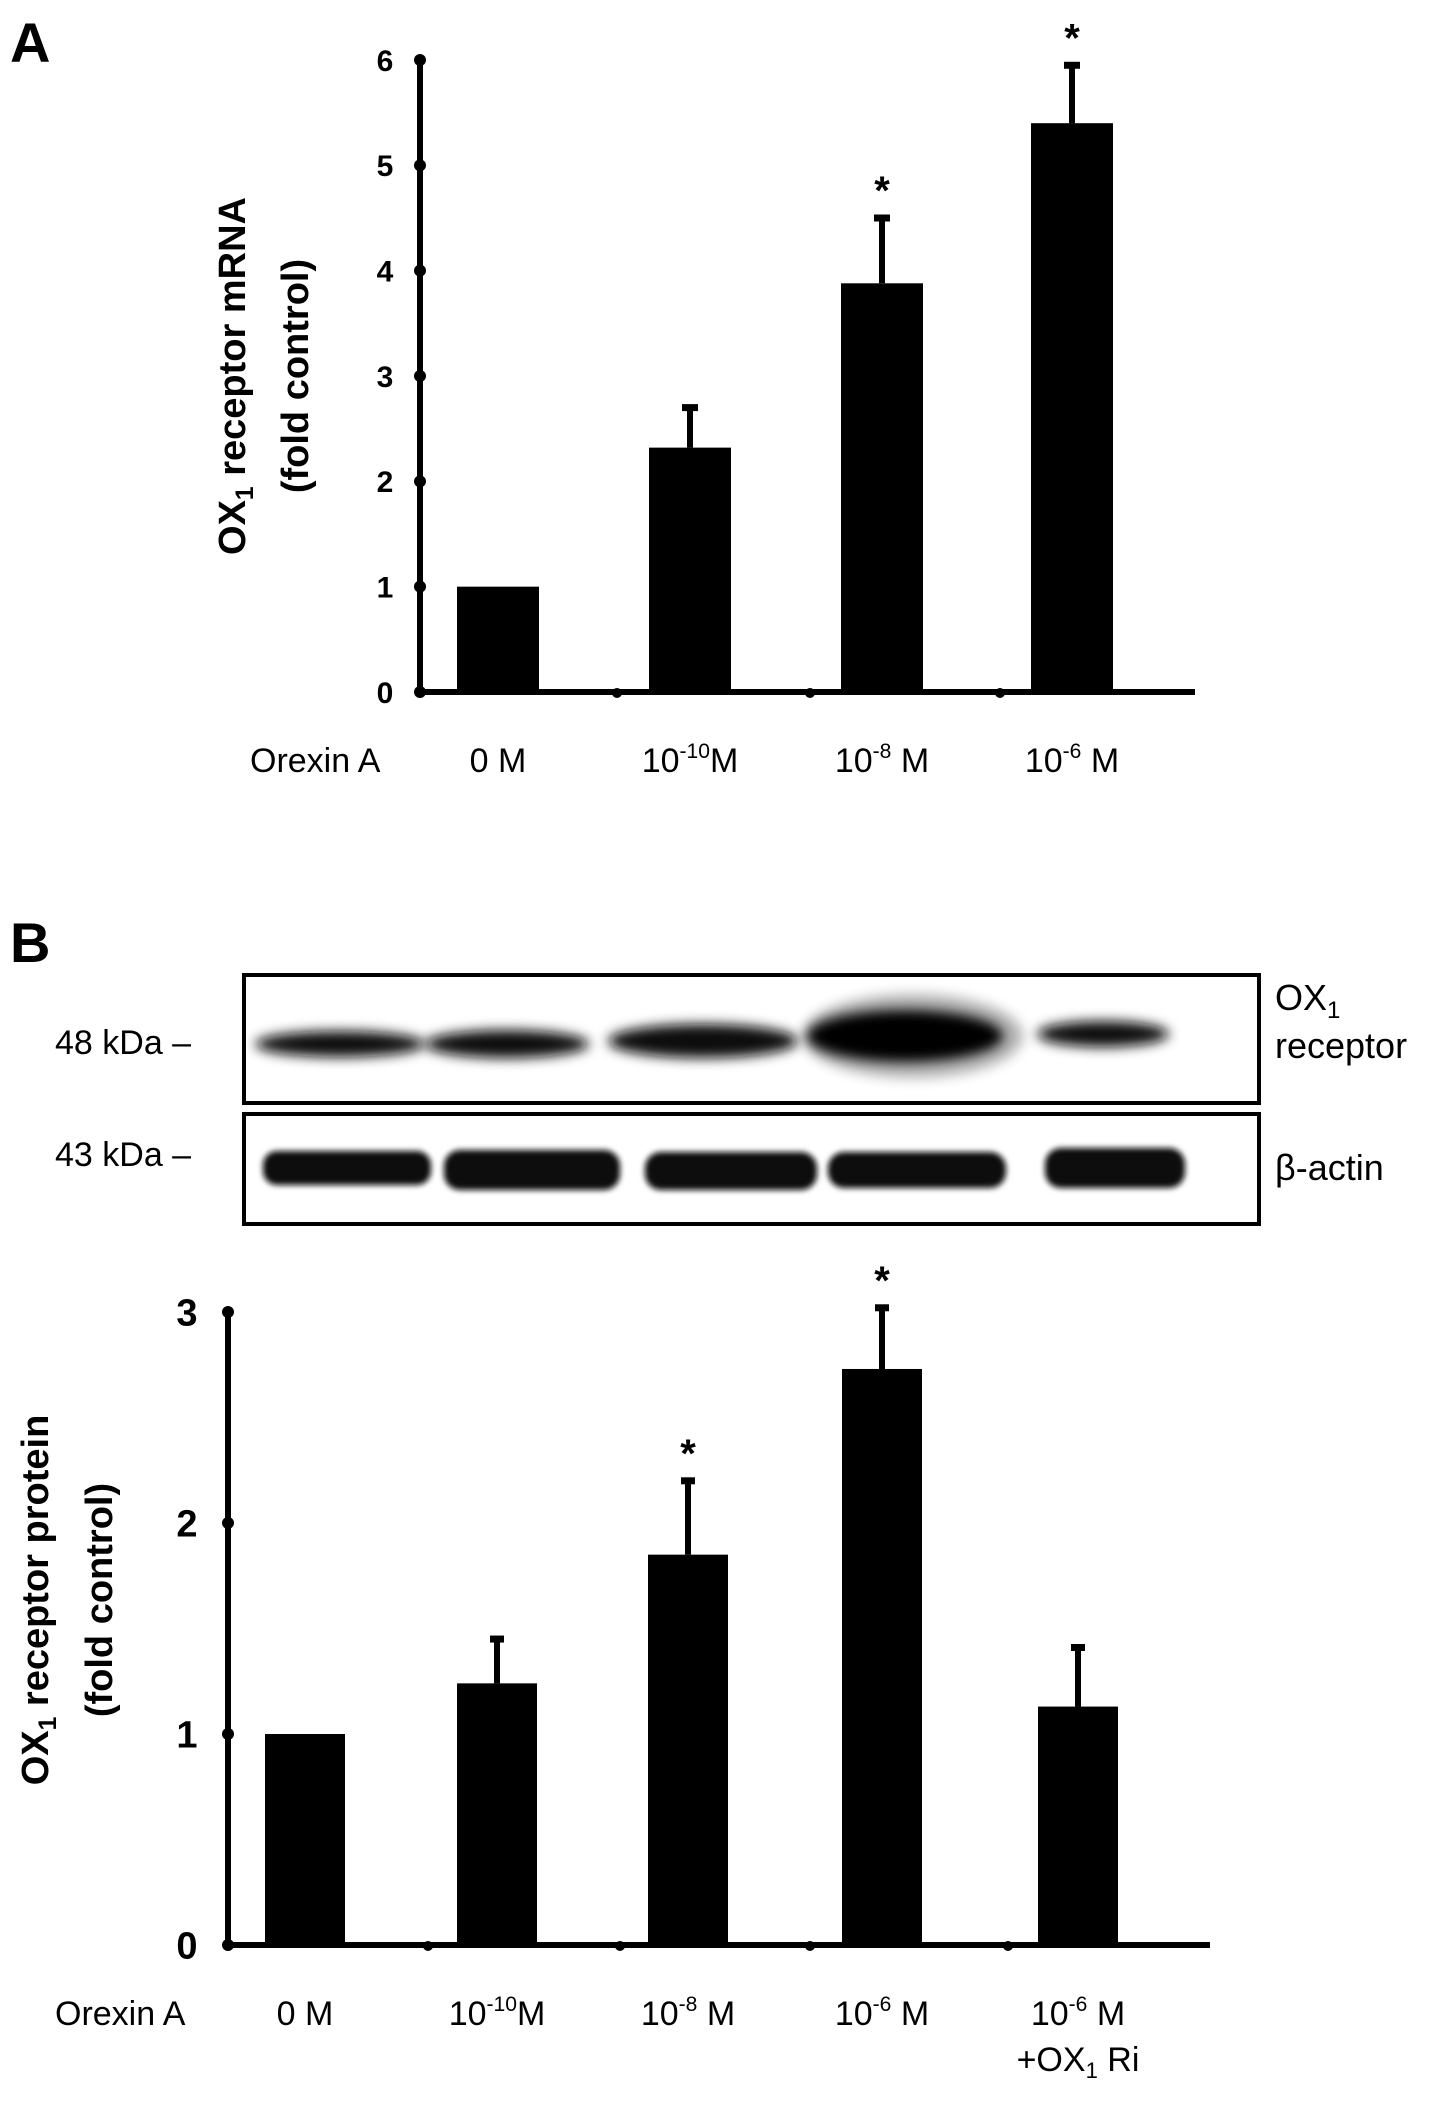 This screenshot has height=2101, width=1441. I want to click on ox1-band-lane2, so click(507, 1044).